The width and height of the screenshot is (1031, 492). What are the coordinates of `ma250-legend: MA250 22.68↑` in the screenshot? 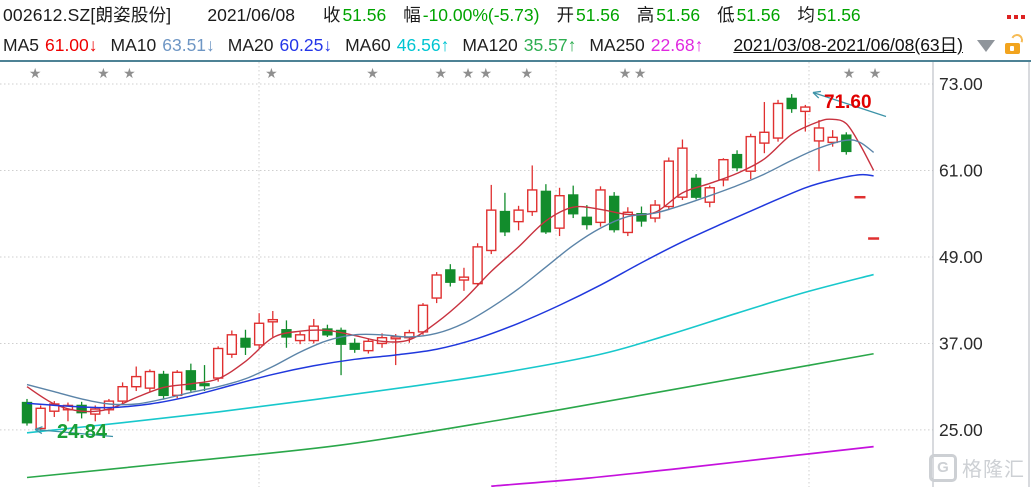 It's located at (646, 45).